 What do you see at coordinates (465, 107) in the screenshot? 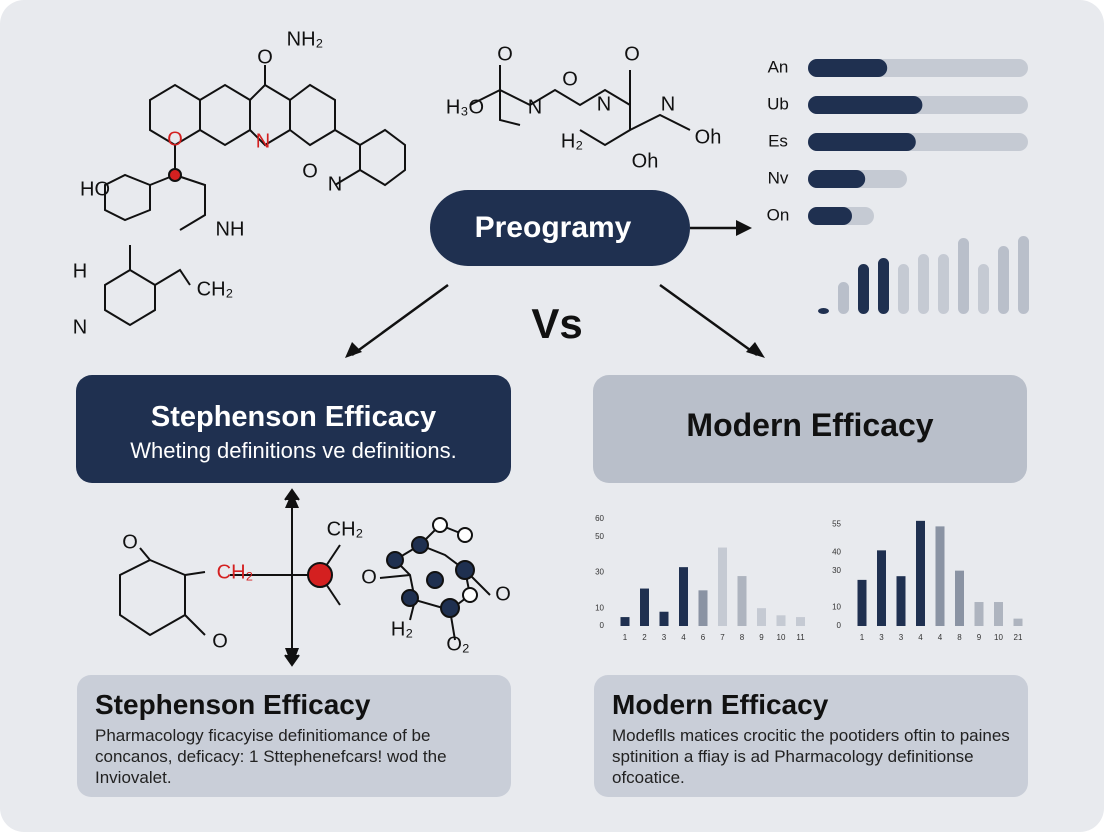
I see `atom-label: H₃O` at bounding box center [465, 107].